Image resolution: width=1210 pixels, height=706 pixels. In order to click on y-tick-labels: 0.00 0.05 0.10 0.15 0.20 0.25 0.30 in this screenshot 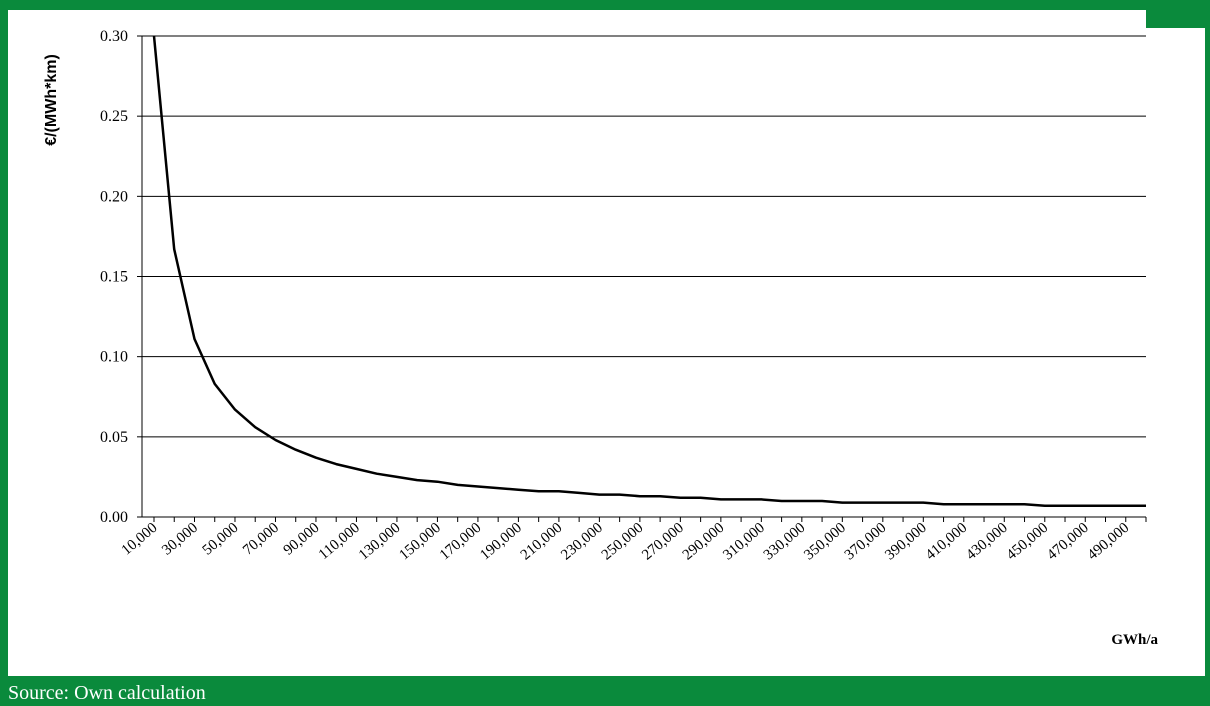, I will do `click(114, 277)`.